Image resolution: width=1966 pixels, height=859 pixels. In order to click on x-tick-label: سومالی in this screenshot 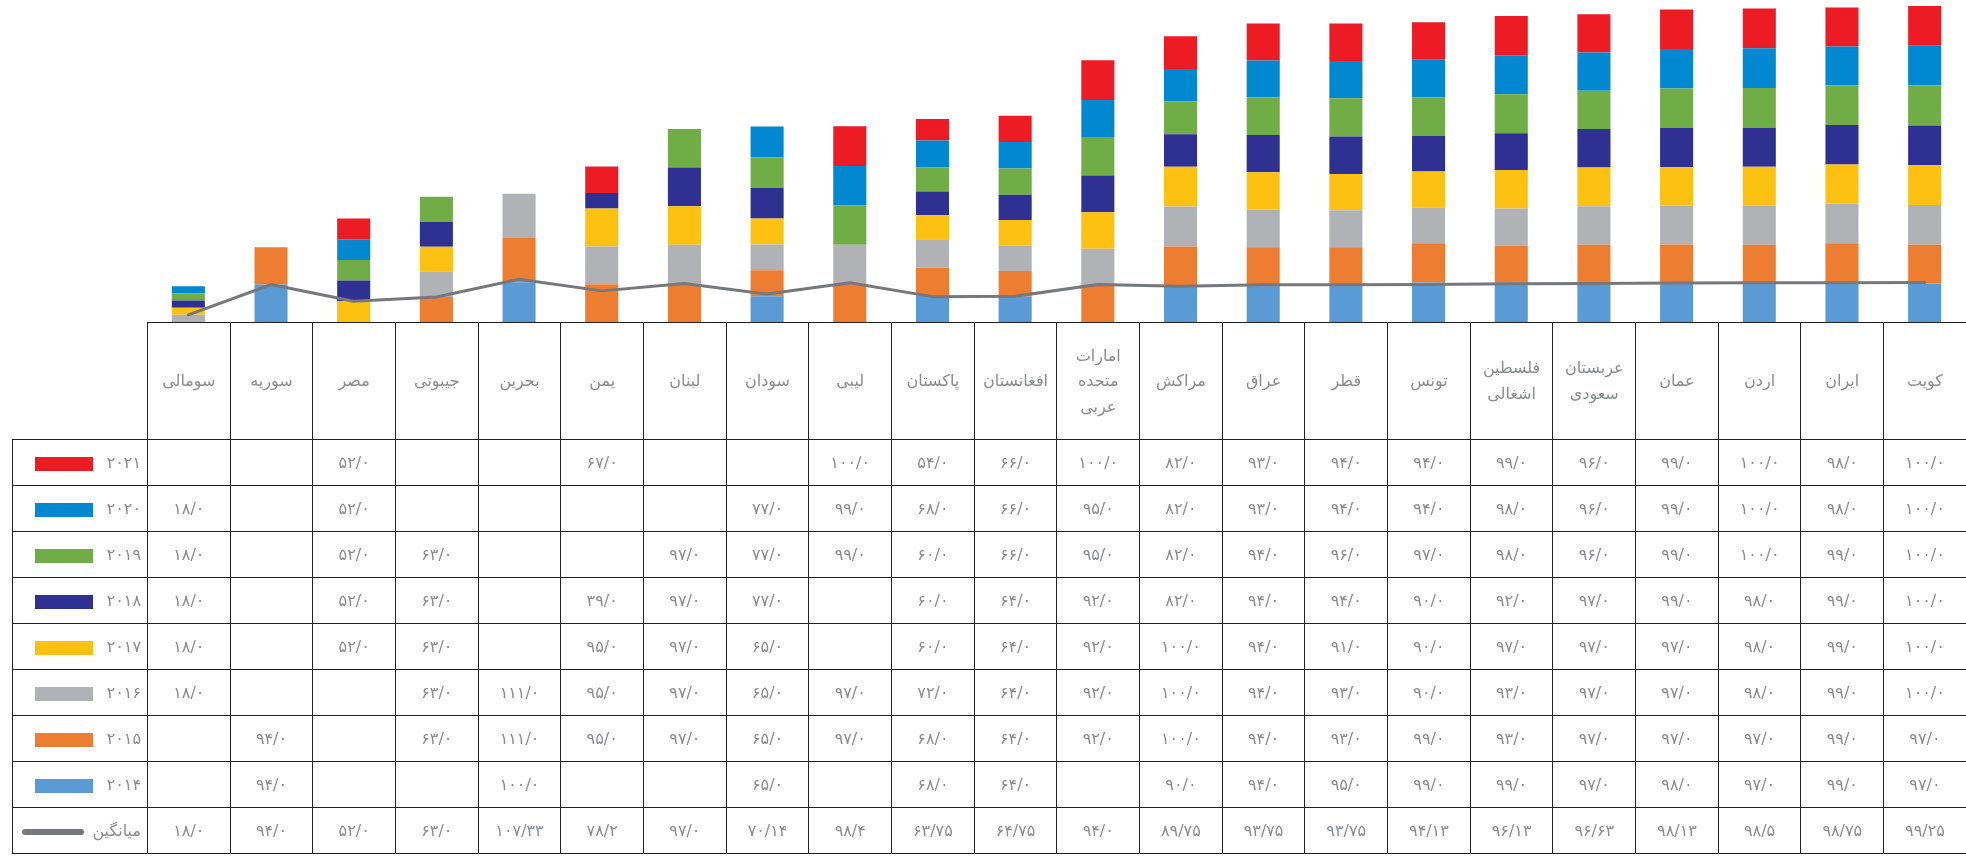, I will do `click(189, 381)`.